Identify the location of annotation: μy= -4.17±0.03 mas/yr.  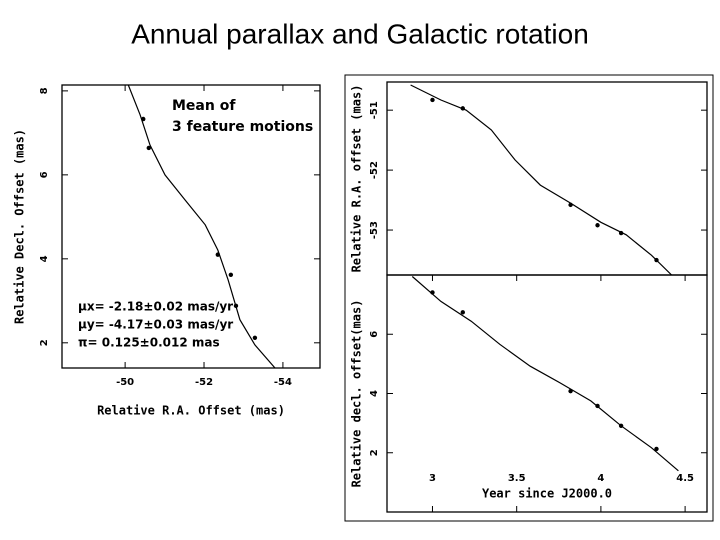
(155, 325).